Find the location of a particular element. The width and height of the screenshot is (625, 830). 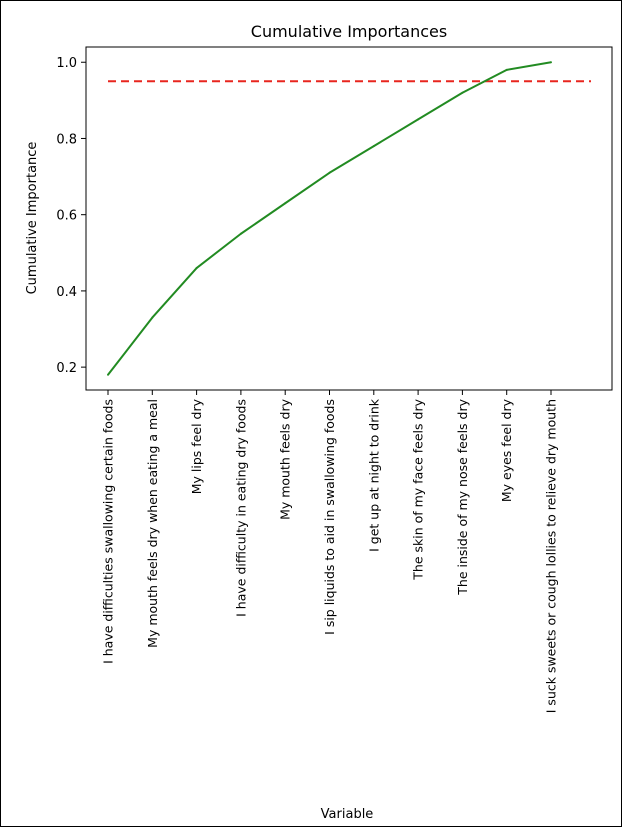

y-tick-label: 0.6 is located at coordinates (66, 216).